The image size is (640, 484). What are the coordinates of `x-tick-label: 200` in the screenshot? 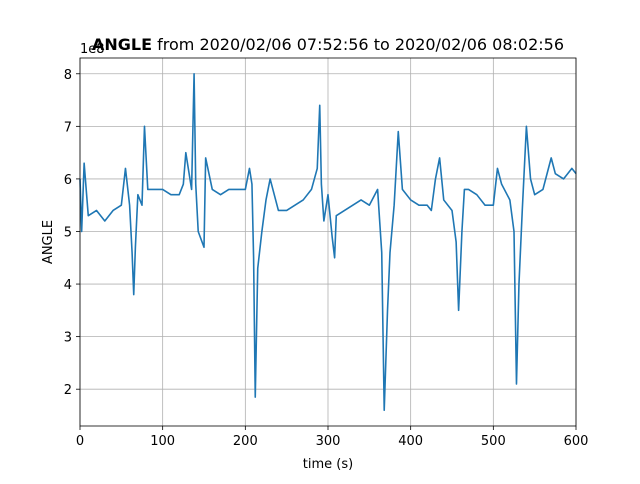 It's located at (245, 441).